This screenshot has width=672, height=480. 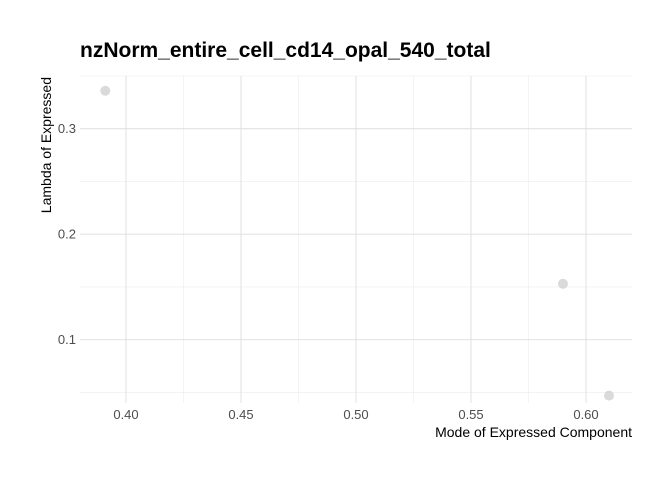 I want to click on y-axis-ticks: 0.1 0.2 0.3, so click(x=67, y=234).